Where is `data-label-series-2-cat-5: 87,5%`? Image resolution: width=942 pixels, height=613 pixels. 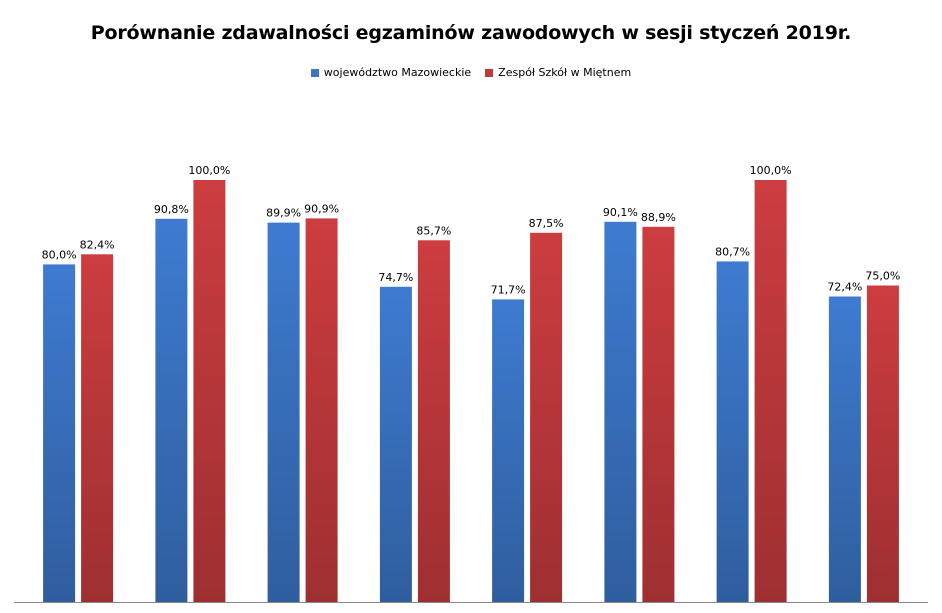
data-label-series-2-cat-5: 87,5% is located at coordinates (546, 223).